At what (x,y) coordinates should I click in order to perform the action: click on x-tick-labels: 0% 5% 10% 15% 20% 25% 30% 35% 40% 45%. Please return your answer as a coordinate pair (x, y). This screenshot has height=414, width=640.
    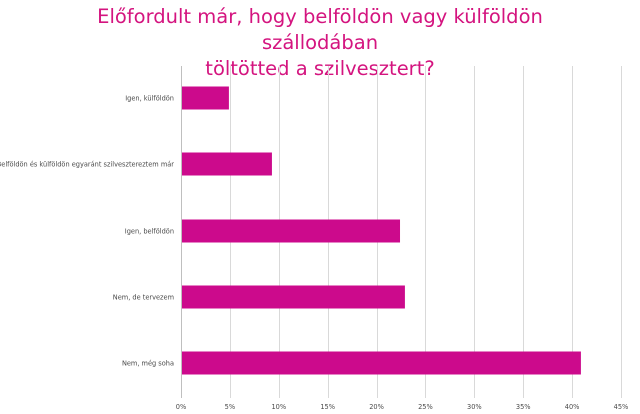
    Looking at the image, I should click on (402, 407).